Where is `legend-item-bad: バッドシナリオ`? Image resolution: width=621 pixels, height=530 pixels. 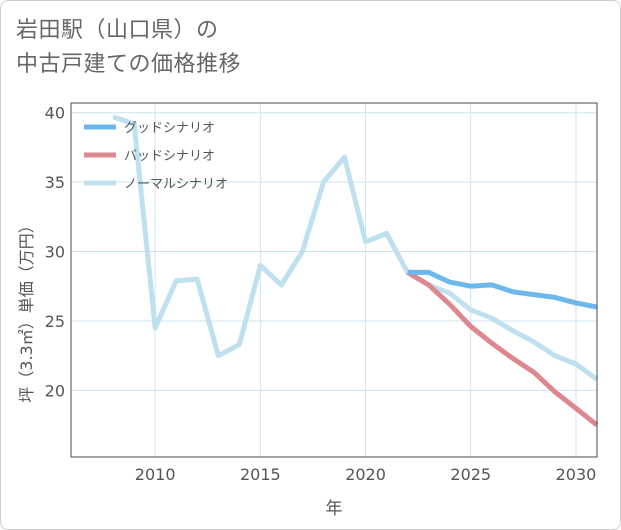
legend-item-bad: バッドシナリオ is located at coordinates (149, 156).